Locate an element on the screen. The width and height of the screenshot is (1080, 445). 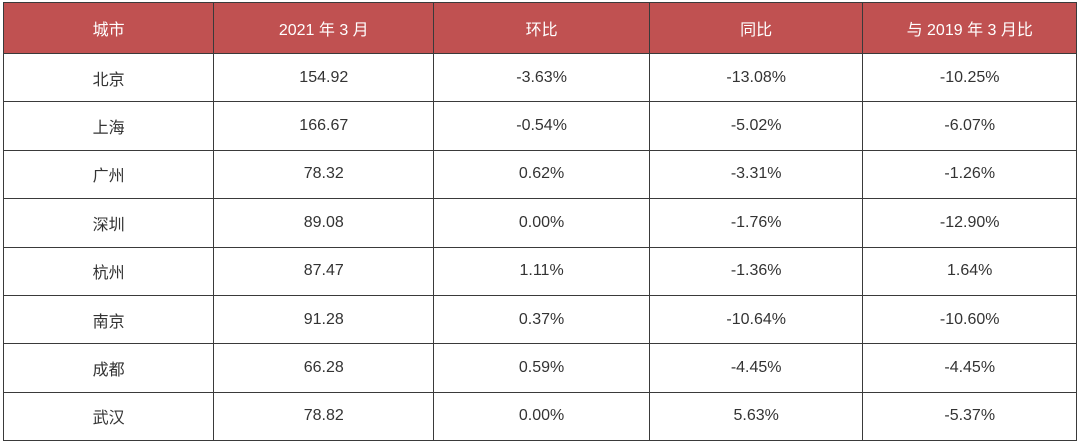
yoy-cell: -3.31% is located at coordinates (756, 174).